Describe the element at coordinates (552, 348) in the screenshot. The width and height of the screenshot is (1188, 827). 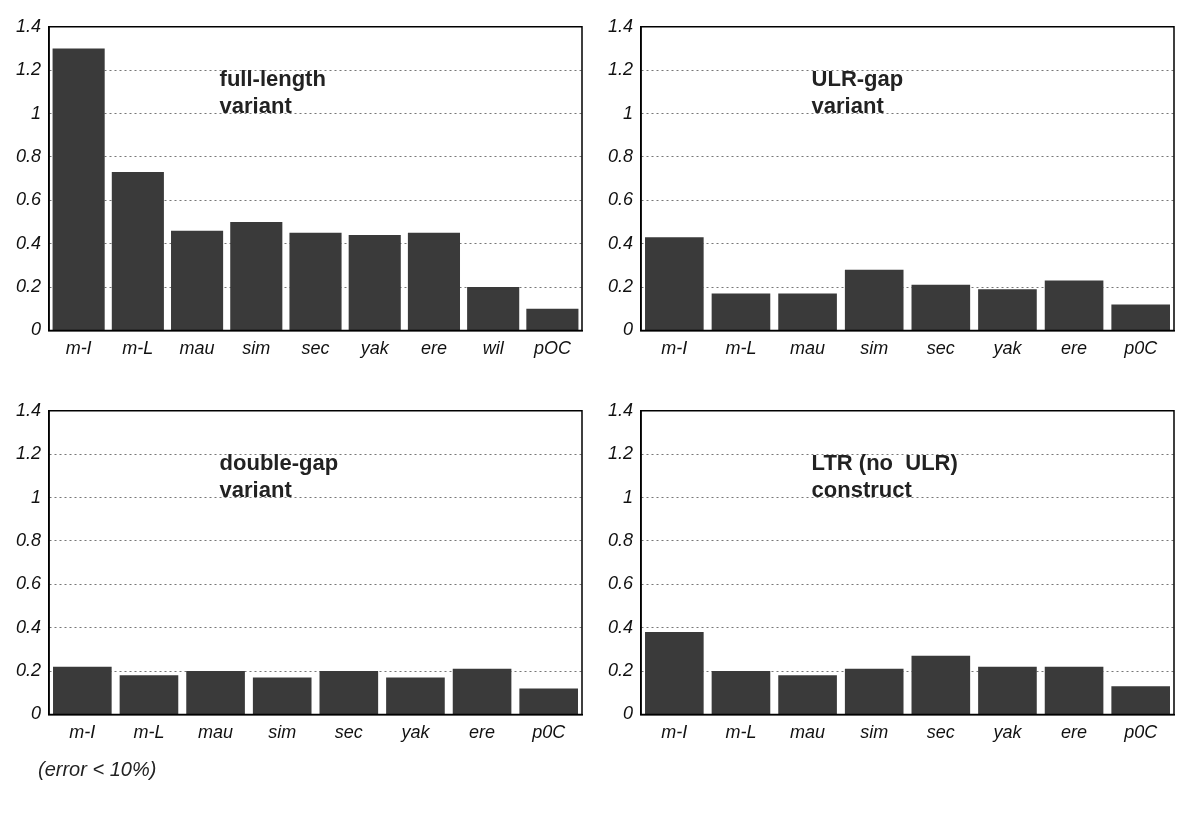
I see `x-tick-label: pOC` at that location.